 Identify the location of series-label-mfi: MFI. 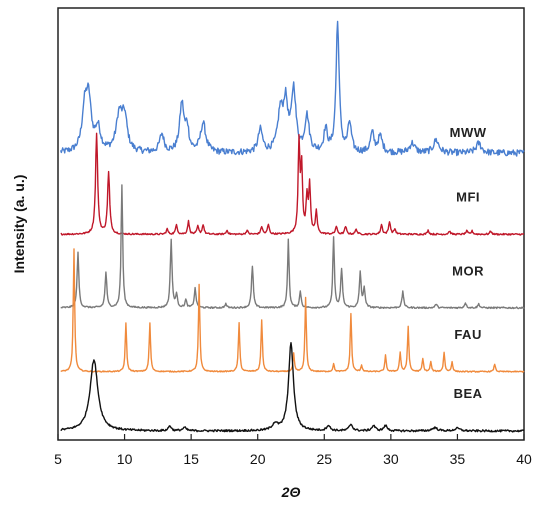
(468, 196).